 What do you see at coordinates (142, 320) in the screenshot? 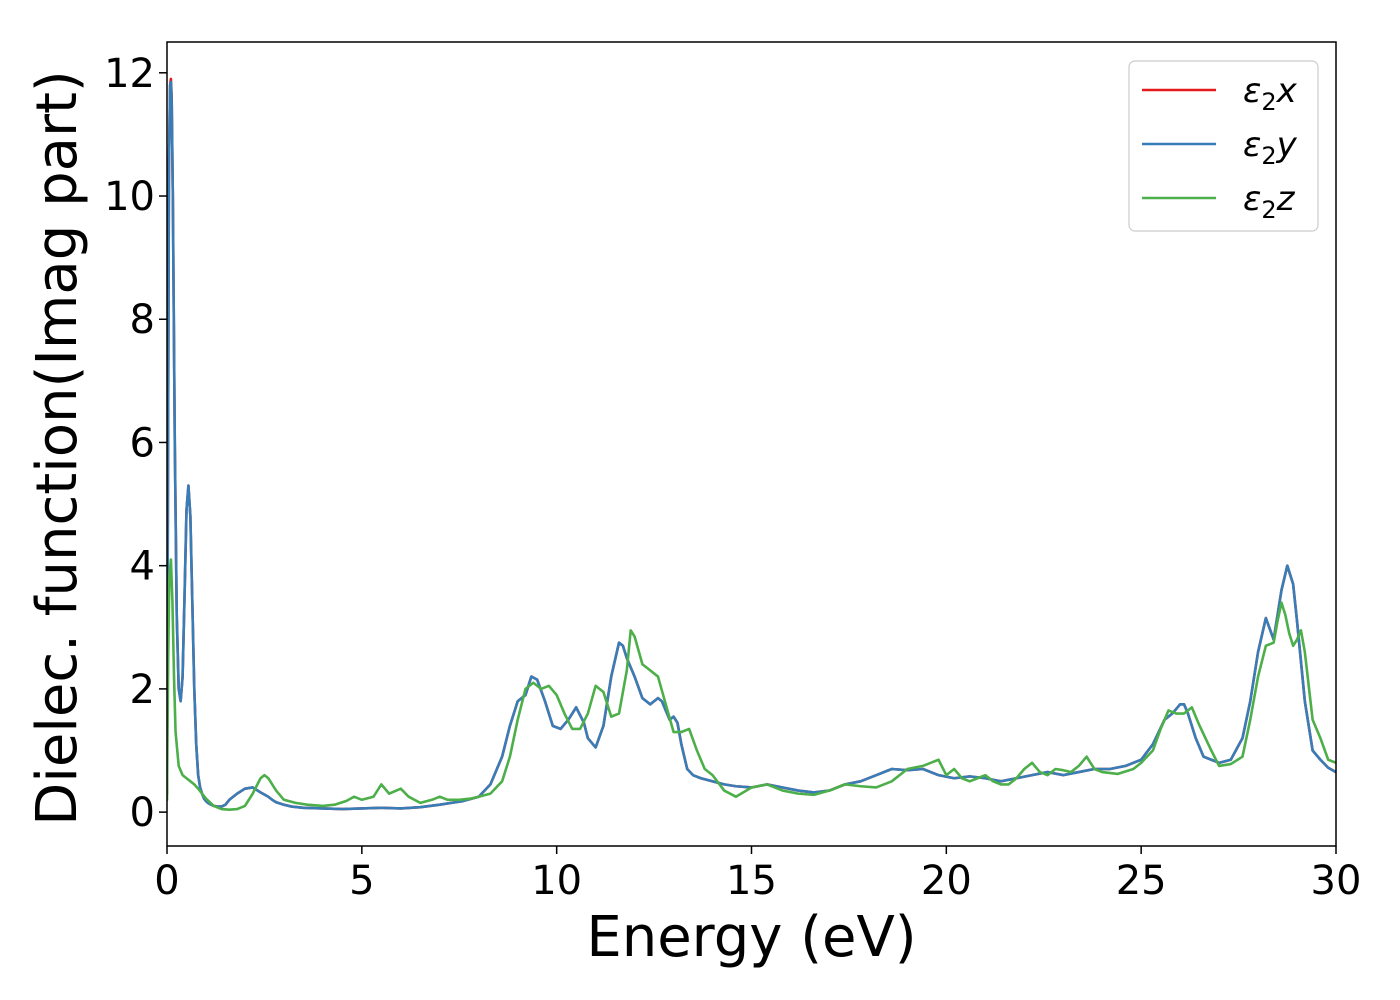
I see `y-tick-label: 8` at bounding box center [142, 320].